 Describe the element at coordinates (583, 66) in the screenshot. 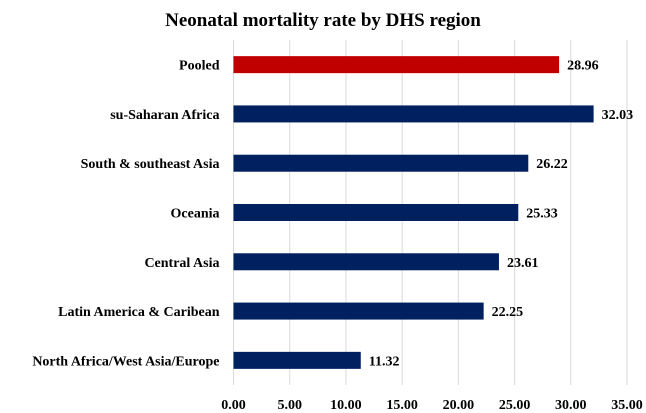

I see `data-label: 28.96` at that location.